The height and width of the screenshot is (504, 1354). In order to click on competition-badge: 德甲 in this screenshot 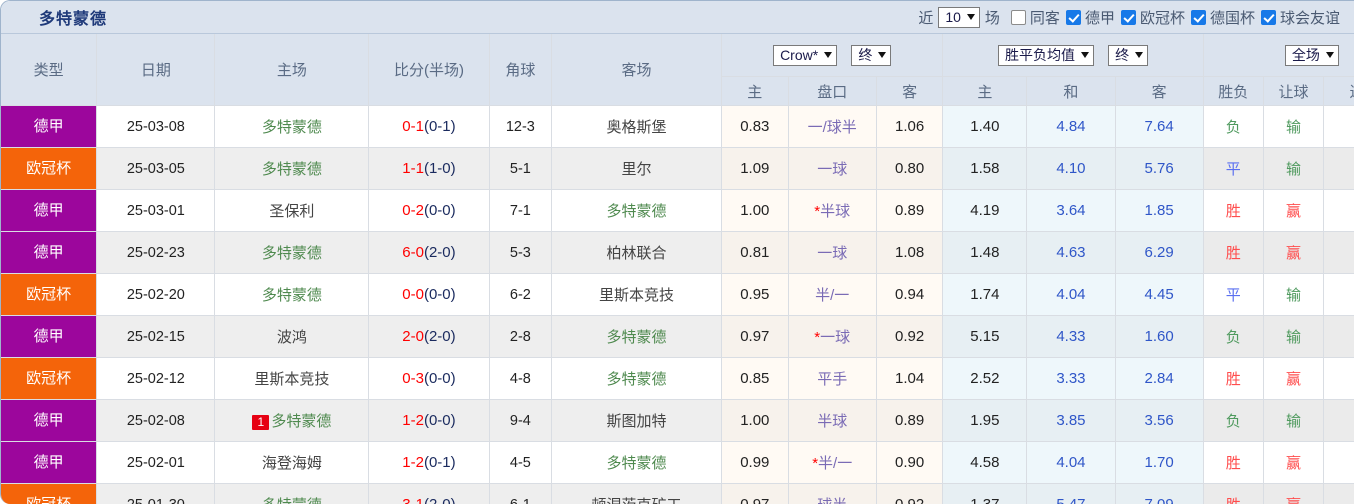, I will do `click(48, 462)`.